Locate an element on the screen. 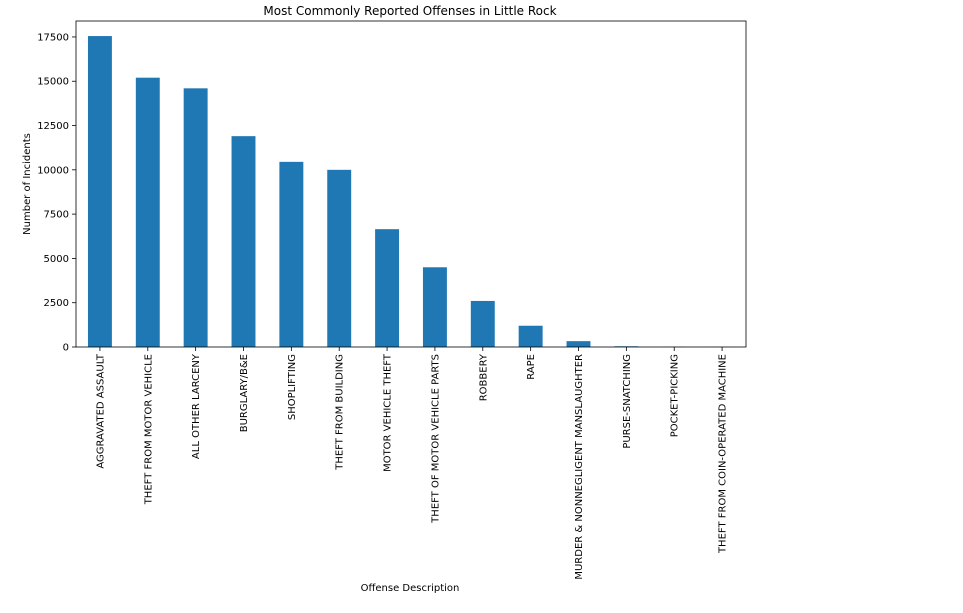 This screenshot has height=613, width=963. y-axis-label: Number of Incidents is located at coordinates (27, 184).